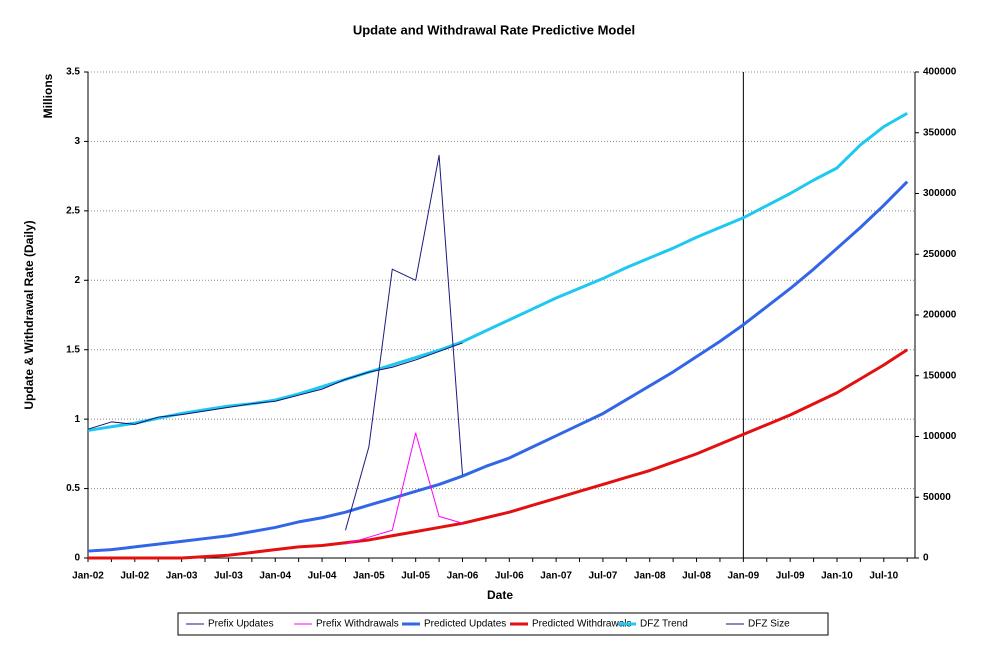  What do you see at coordinates (940, 254) in the screenshot?
I see `y2-tick-label: 250000` at bounding box center [940, 254].